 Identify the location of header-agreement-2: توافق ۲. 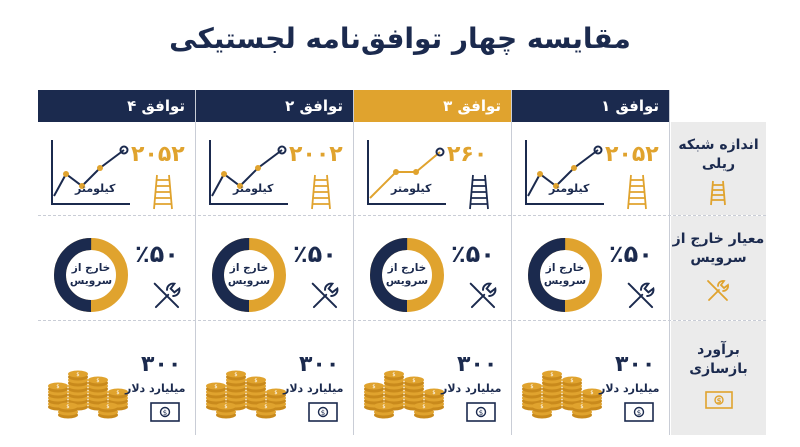
(274, 106).